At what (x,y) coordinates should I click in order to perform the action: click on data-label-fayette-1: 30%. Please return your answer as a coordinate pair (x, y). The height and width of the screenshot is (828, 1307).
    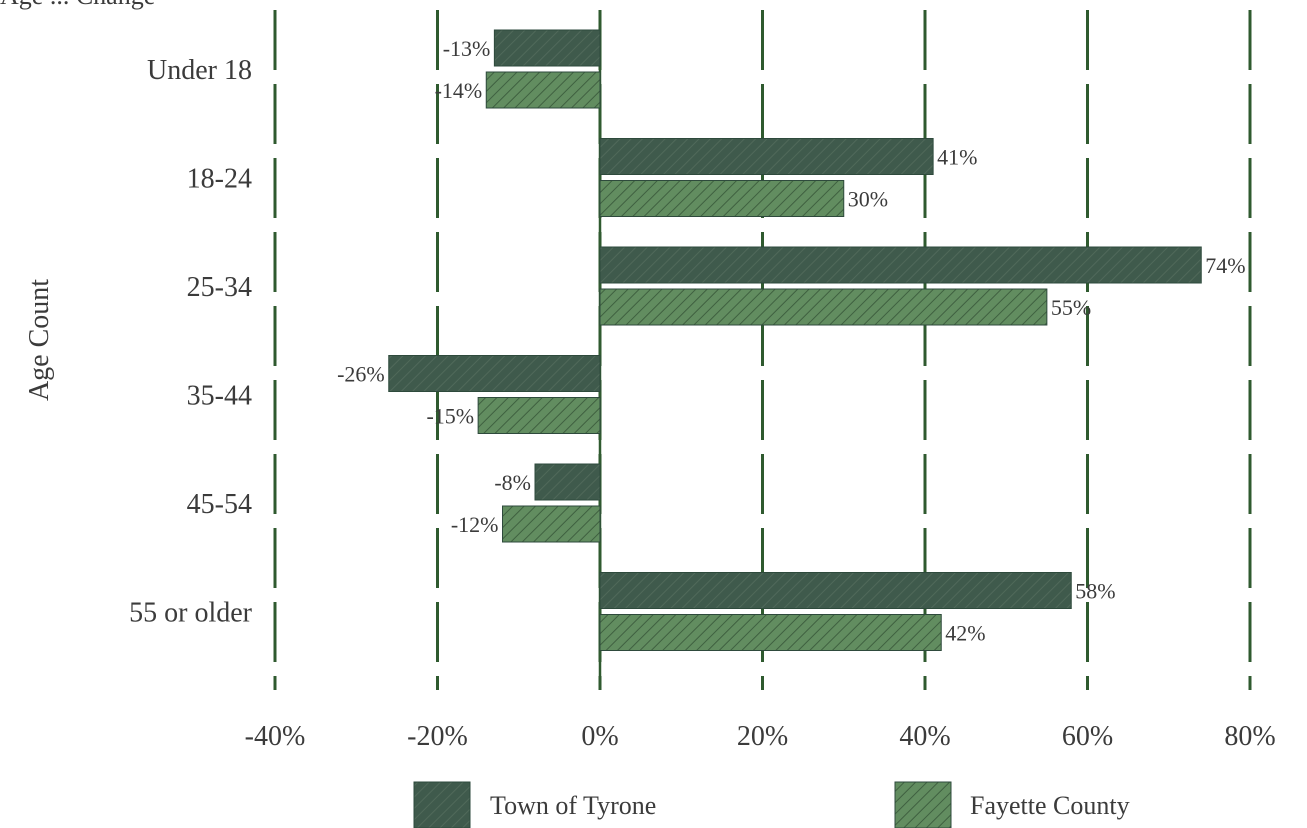
    Looking at the image, I should click on (868, 199).